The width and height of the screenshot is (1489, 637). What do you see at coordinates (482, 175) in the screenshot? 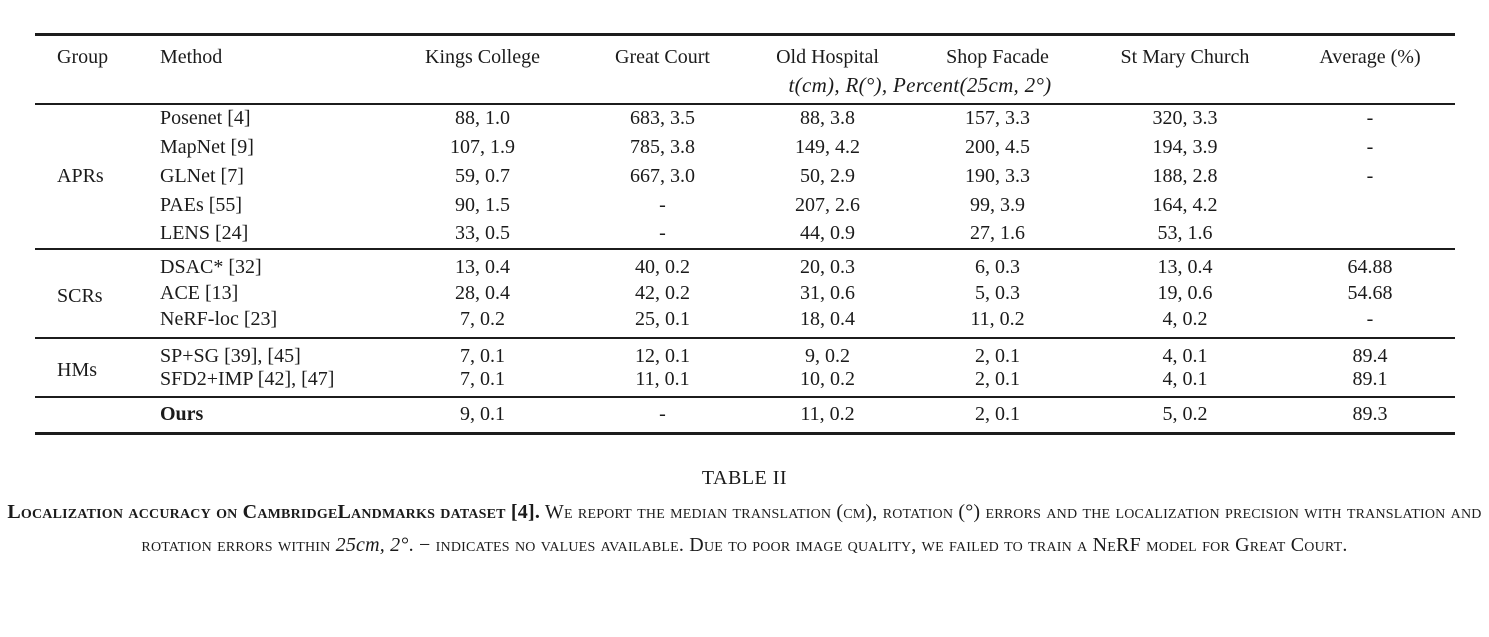
I see `value-cell: 59, 0.7` at bounding box center [482, 175].